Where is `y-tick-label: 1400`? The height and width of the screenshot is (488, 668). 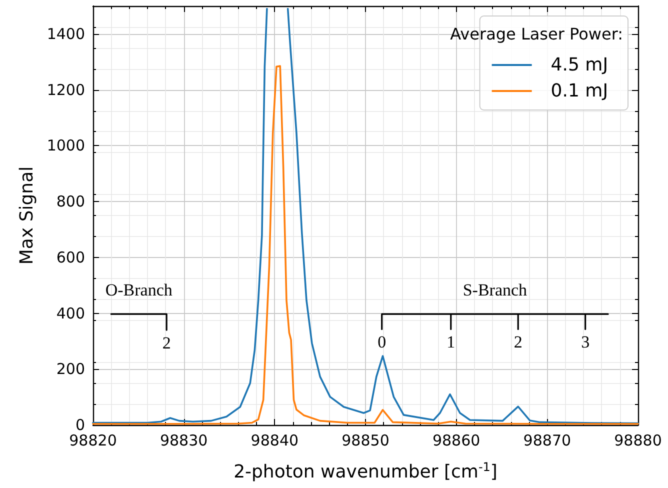 y-tick-label: 1400 is located at coordinates (65, 33).